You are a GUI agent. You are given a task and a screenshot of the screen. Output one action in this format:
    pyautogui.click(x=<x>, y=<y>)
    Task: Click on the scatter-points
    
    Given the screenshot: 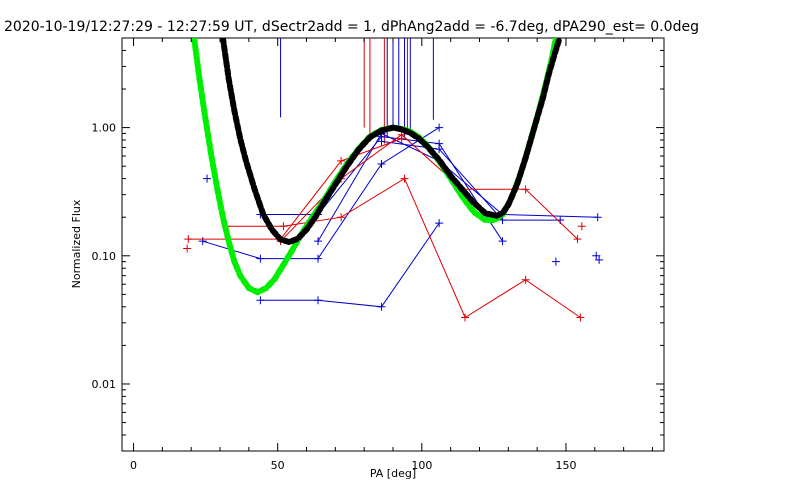 What is the action you would take?
    pyautogui.click(x=393, y=220)
    